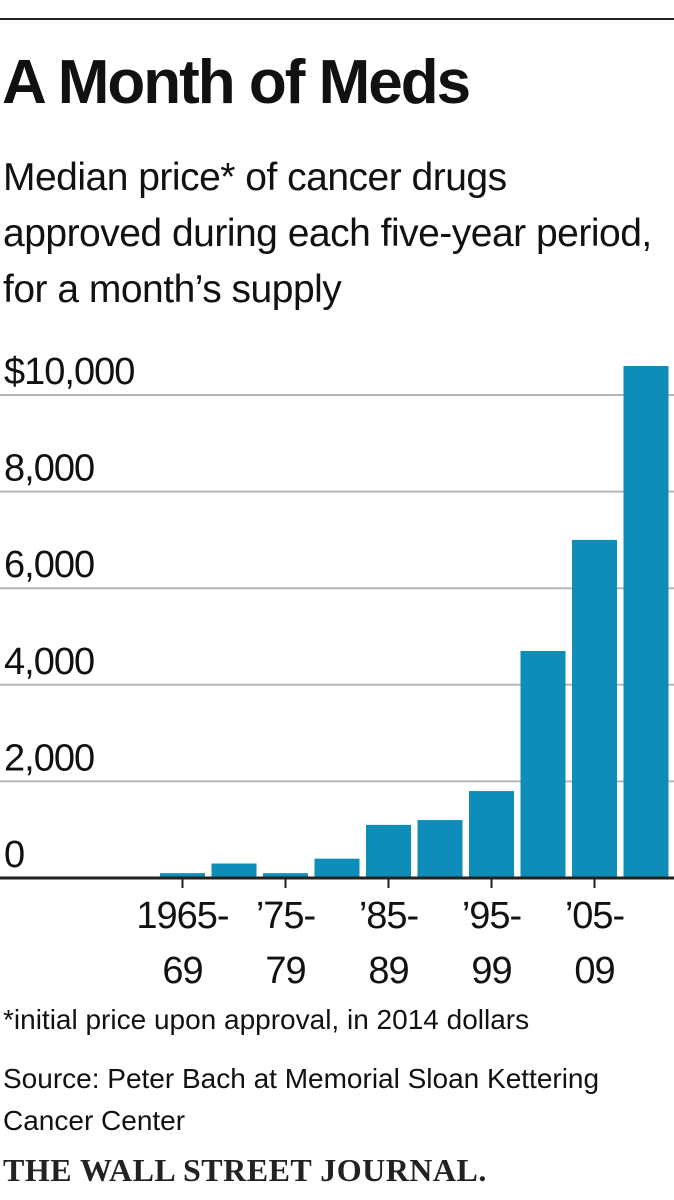 Image resolution: width=674 pixels, height=1200 pixels. I want to click on y-tick-label: $10,000, so click(69, 372).